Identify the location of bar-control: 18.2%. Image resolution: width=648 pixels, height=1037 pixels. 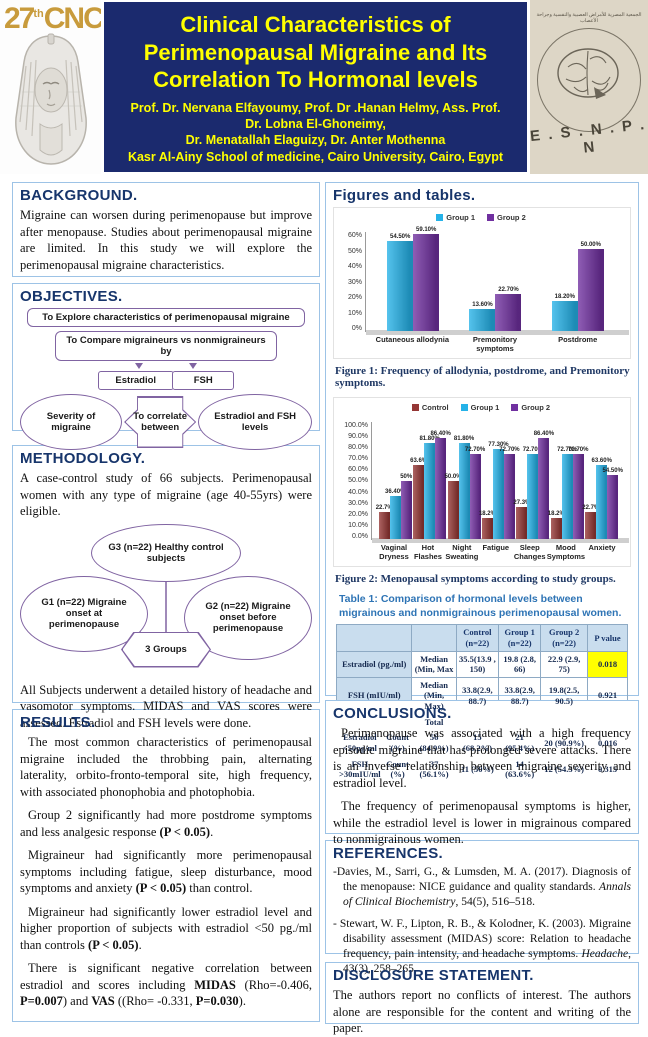
(487, 525).